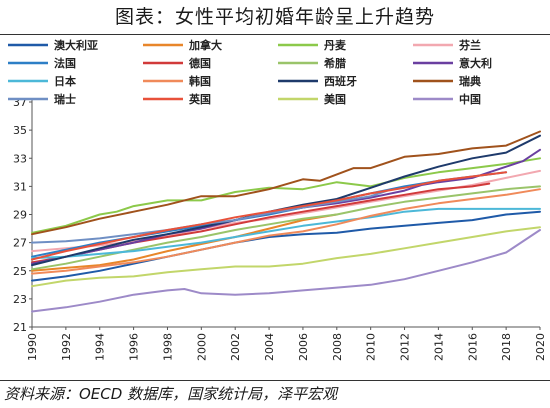 The image size is (550, 408). What do you see at coordinates (20, 130) in the screenshot?
I see `y-tick-label: 35` at bounding box center [20, 130].